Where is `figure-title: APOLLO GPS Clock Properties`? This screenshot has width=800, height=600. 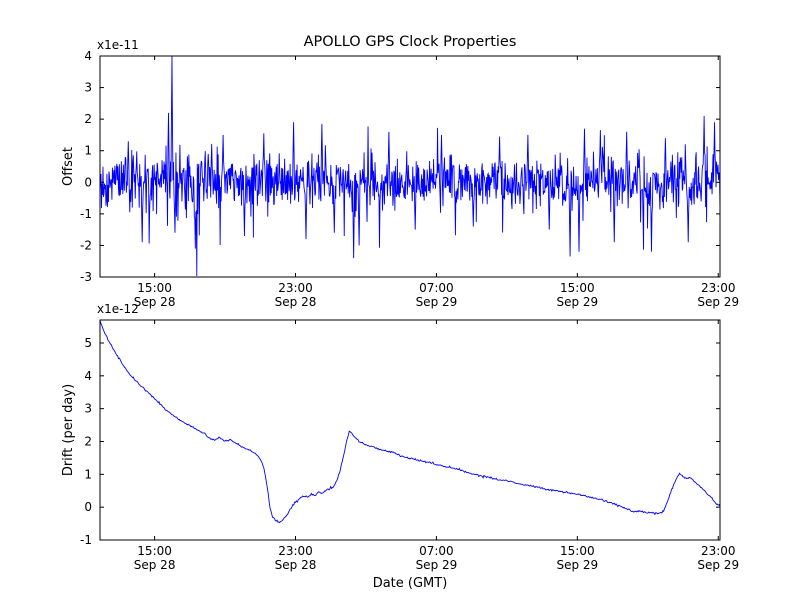 figure-title: APOLLO GPS Clock Properties is located at coordinates (410, 42).